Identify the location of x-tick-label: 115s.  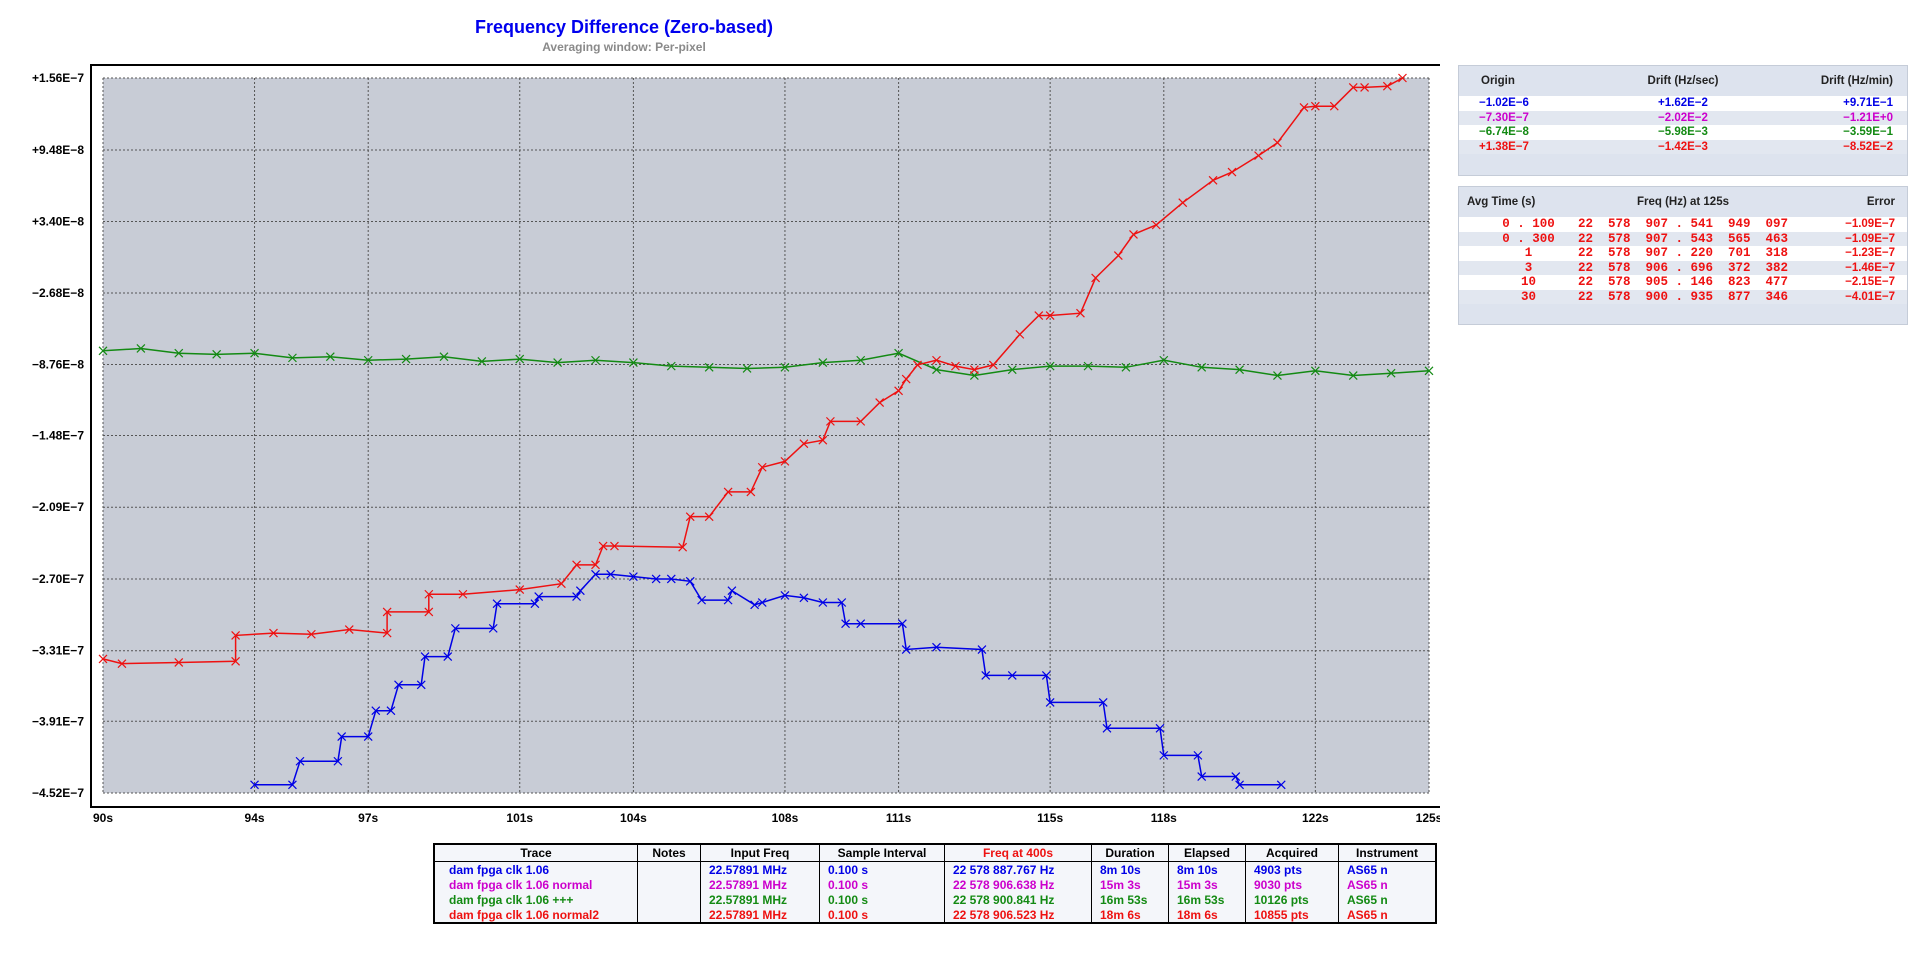
(1050, 818).